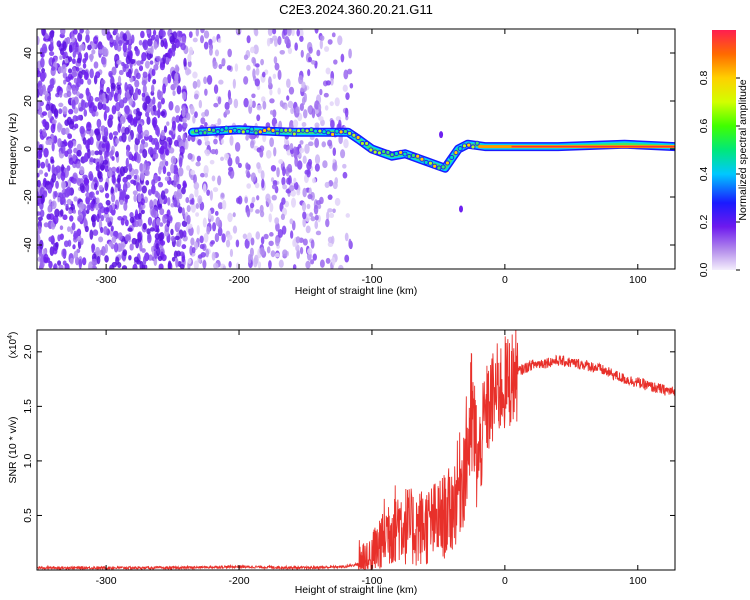 This screenshot has height=600, width=750. What do you see at coordinates (356, 291) in the screenshot?
I see `spectrogram-xlabel: Height of straight line (km)` at bounding box center [356, 291].